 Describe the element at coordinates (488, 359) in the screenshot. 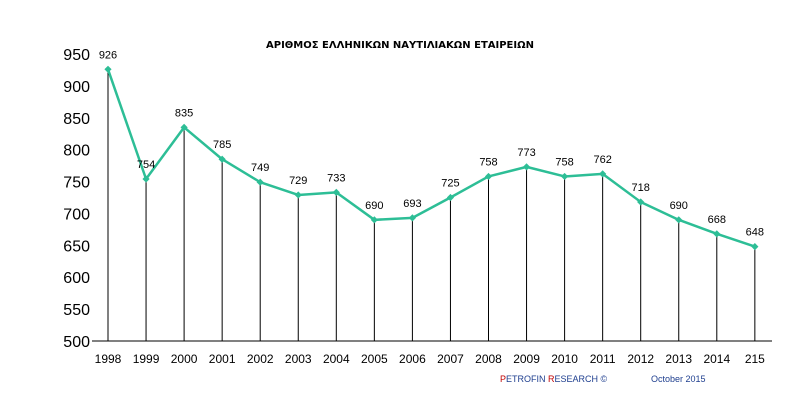

I see `x-tick-label: 2008` at that location.